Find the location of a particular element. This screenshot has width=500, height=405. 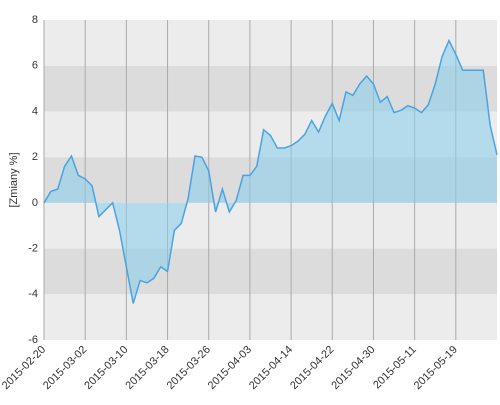

x-tick-label: 2015-05-19 is located at coordinates (436, 368).